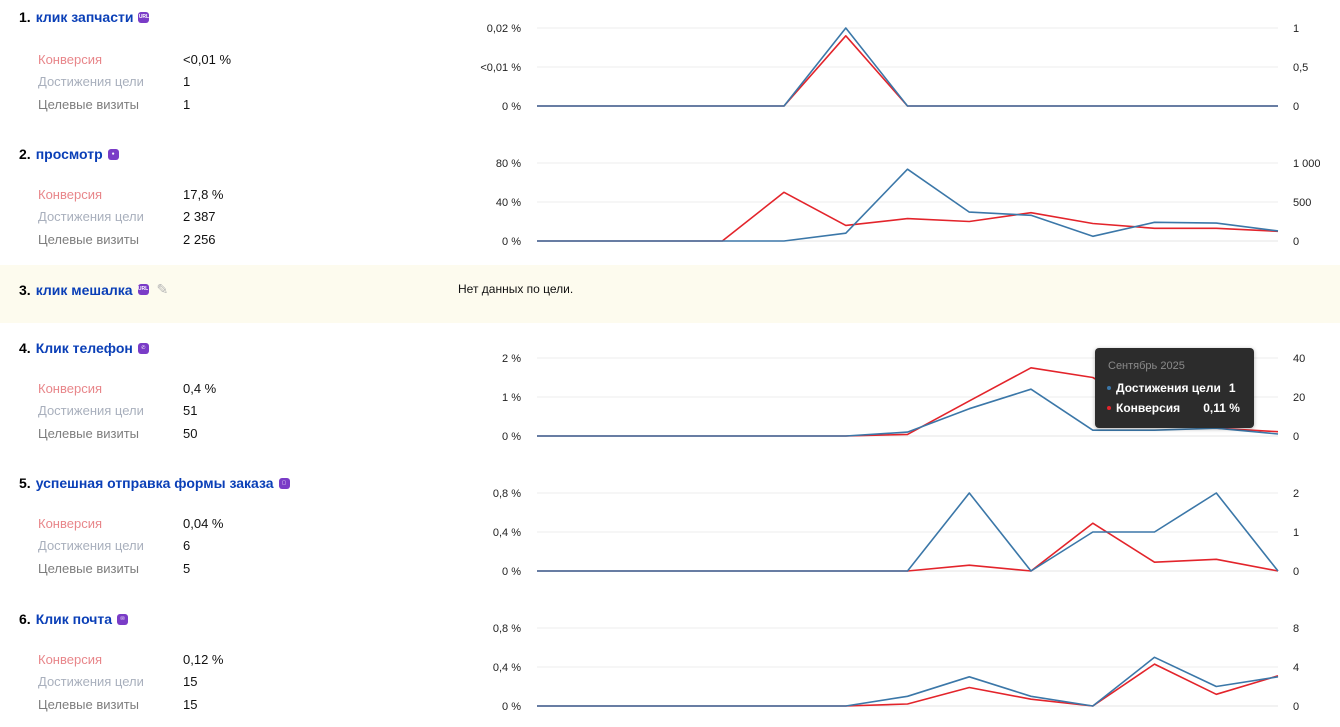  I want to click on goal-chart-1: 0,02 % 1 <0,01 % 0,5 0 % 0, so click(880, 65).